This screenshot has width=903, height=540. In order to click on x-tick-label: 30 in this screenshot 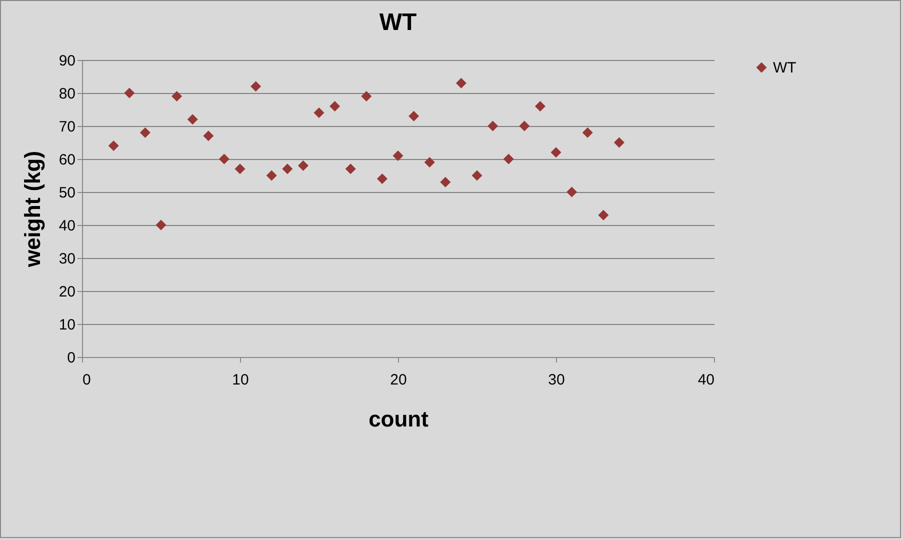, I will do `click(556, 380)`.